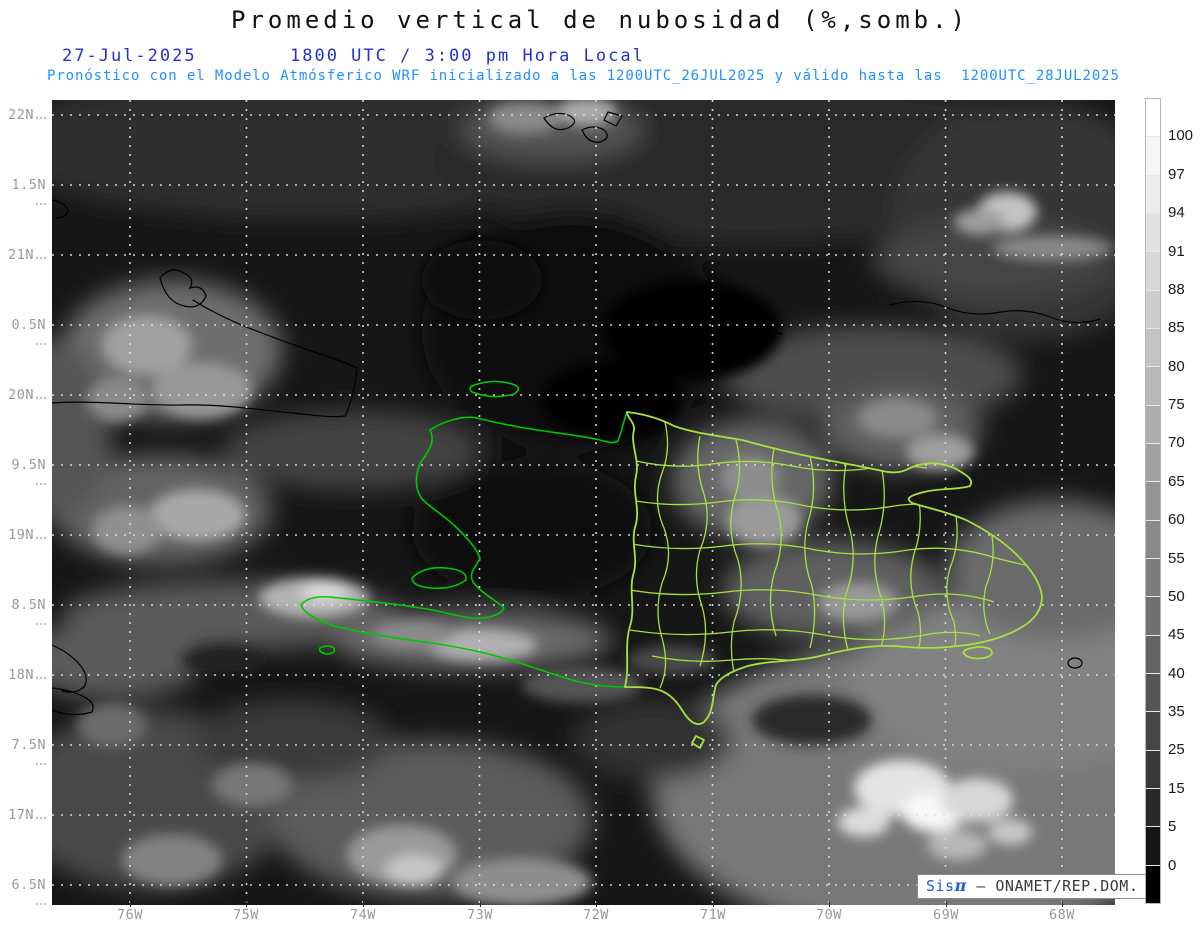 The image size is (1200, 927). Describe the element at coordinates (713, 915) in the screenshot. I see `lon-label: 71W` at that location.